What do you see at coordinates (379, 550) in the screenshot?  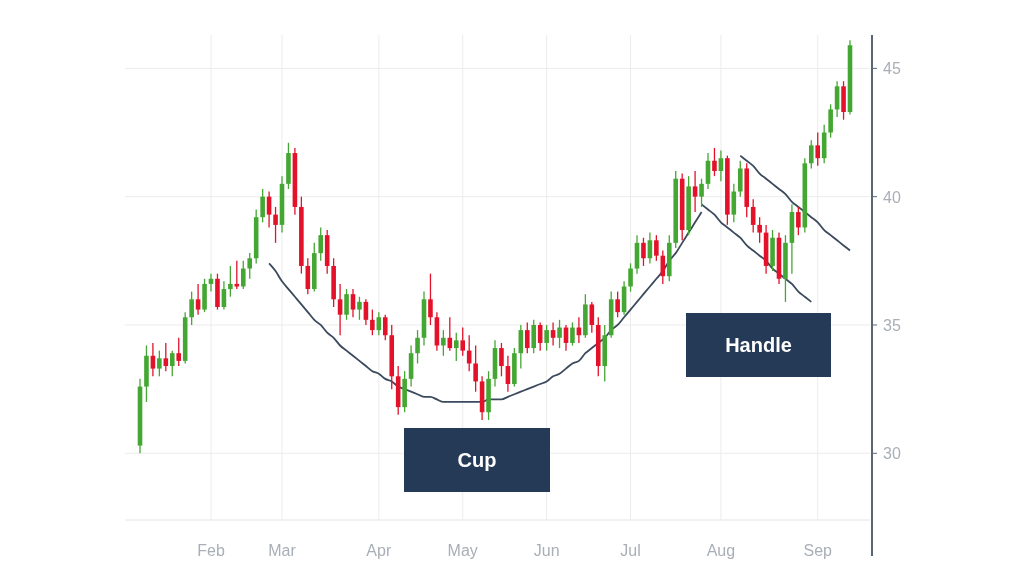 I see `x-tick-label: Apr` at bounding box center [379, 550].